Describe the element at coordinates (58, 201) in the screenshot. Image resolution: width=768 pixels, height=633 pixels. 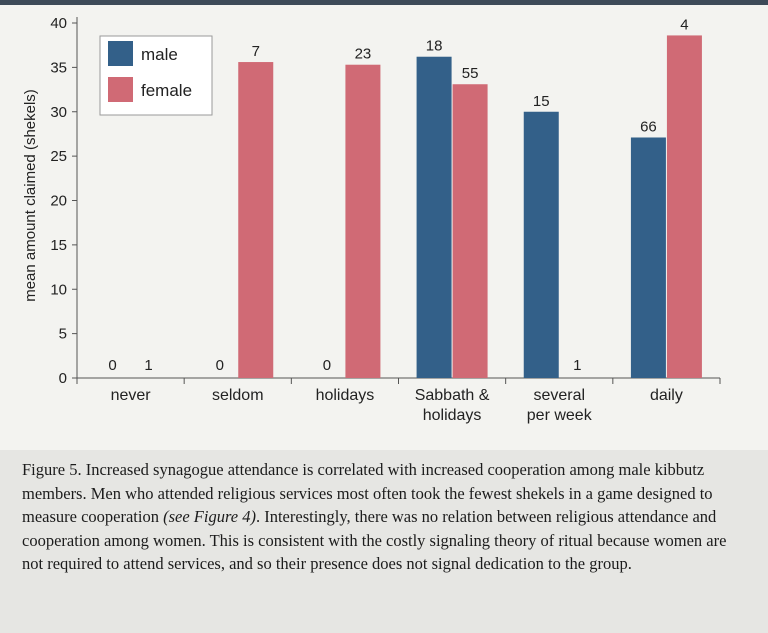
I see `y-tick-label: 20` at that location.